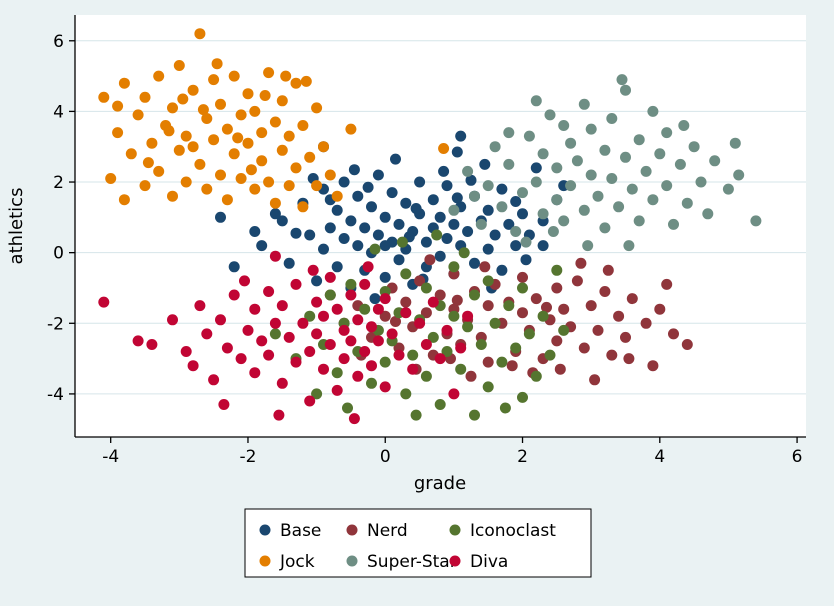  Describe the element at coordinates (287, 562) in the screenshot. I see `legend-item-jock: Jock` at that location.